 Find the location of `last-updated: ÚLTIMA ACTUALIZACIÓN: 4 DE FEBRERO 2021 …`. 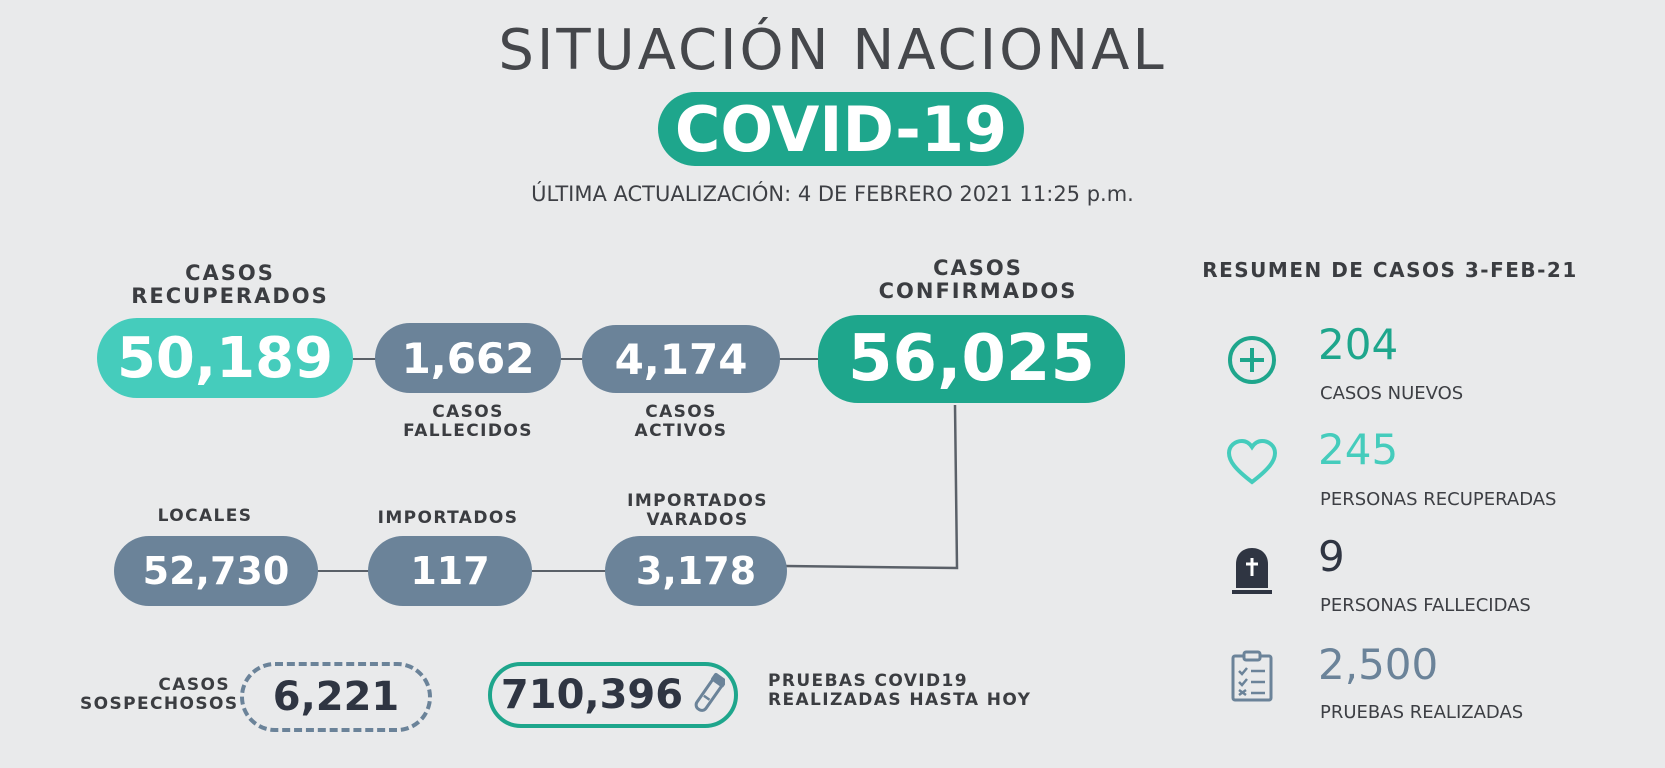

last-updated: ÚLTIMA ACTUALIZACIÓN: 4 DE FEBRERO 2021 … is located at coordinates (832, 194).